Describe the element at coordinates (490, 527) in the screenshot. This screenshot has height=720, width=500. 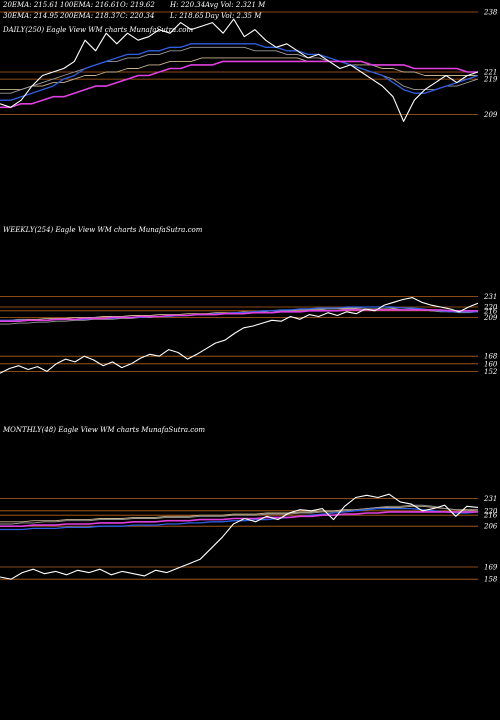
I see `tick-label: 206` at that location.